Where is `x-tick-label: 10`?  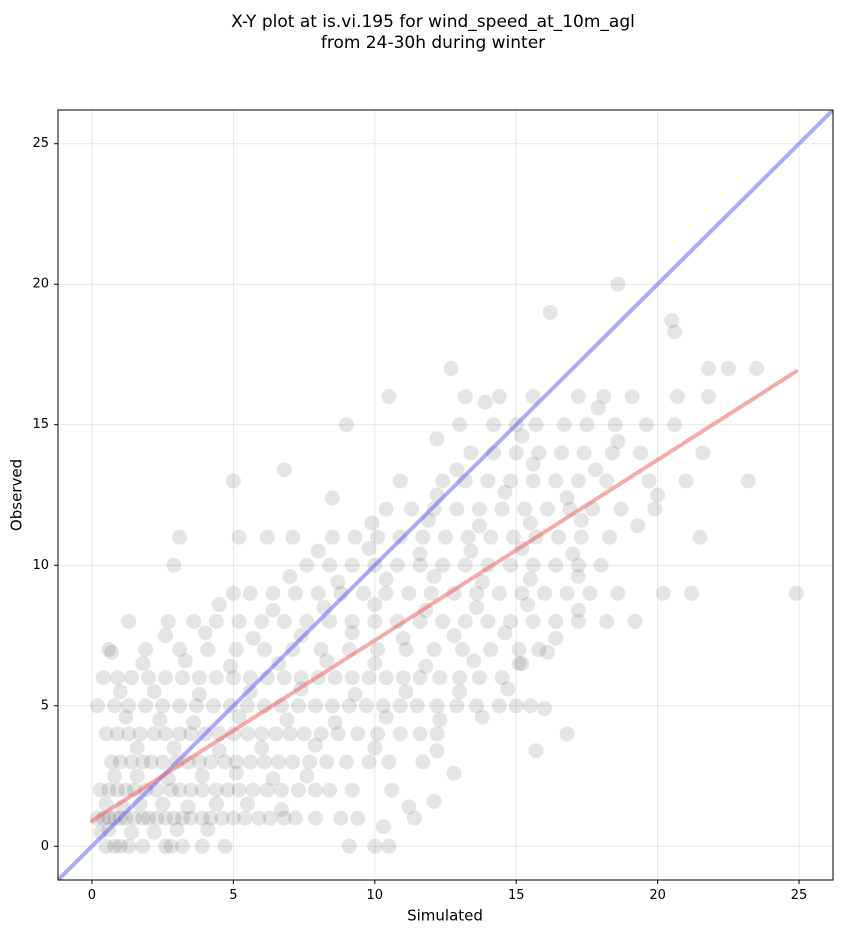
x-tick-label: 10 is located at coordinates (375, 895).